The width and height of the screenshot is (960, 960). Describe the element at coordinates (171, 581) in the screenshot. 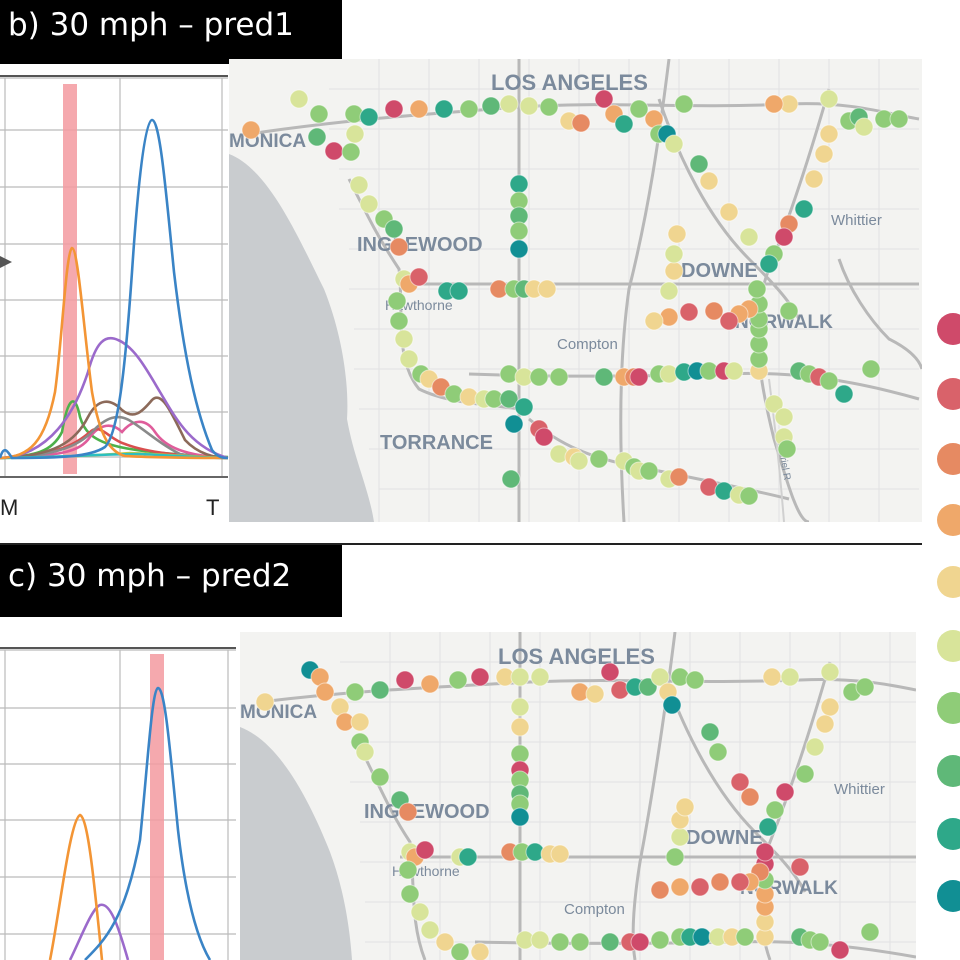

I see `panel-c-title: c) 30 mph – pred2` at that location.